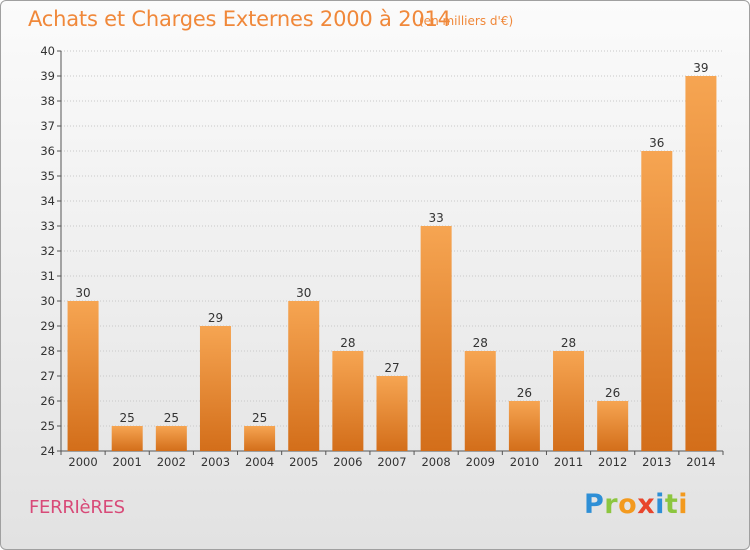 Image resolution: width=750 pixels, height=550 pixels. What do you see at coordinates (646, 504) in the screenshot?
I see `logo-letter: x` at bounding box center [646, 504].